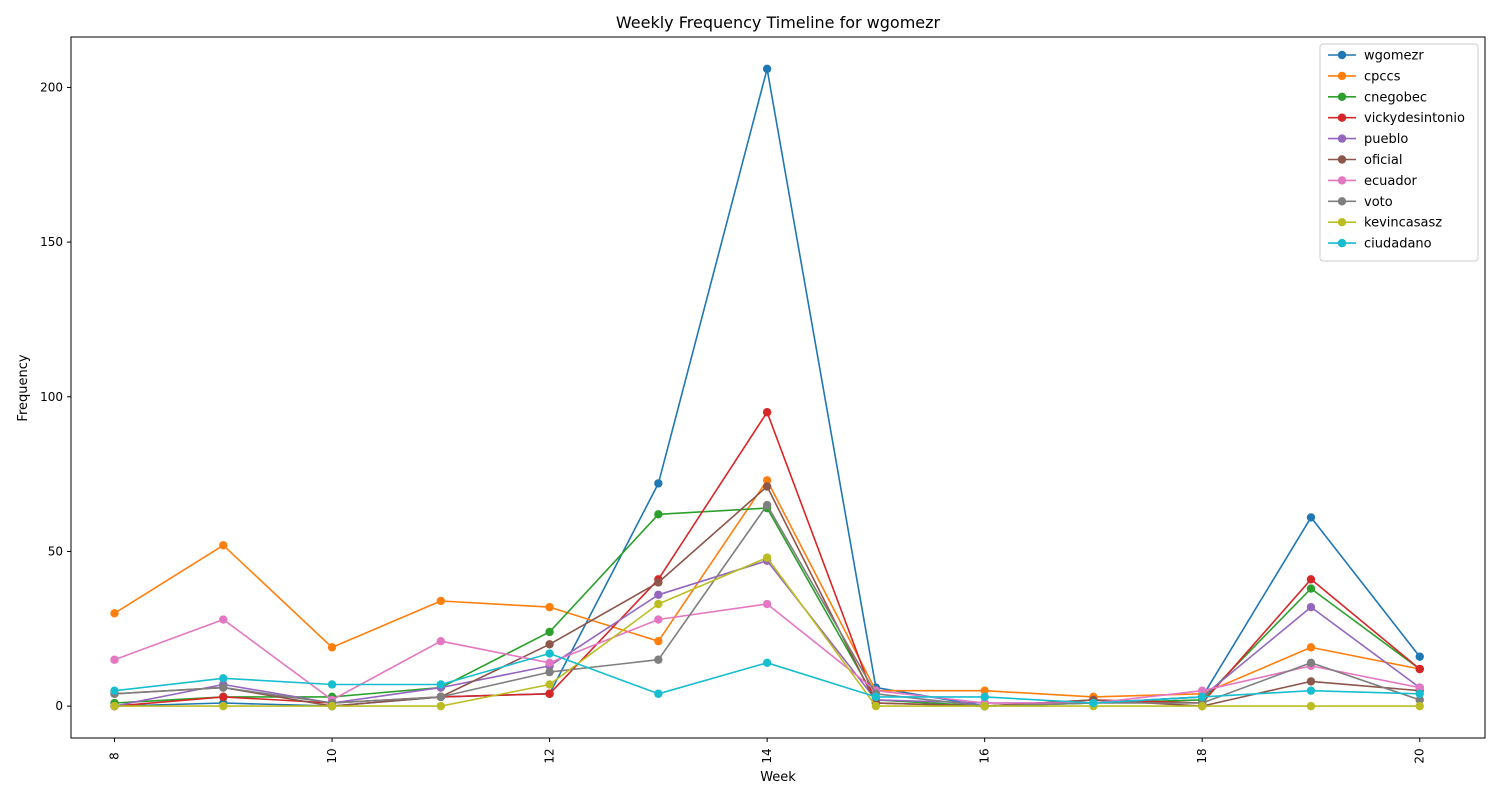 This screenshot has width=1500, height=800. I want to click on series-line, so click(767, 653).